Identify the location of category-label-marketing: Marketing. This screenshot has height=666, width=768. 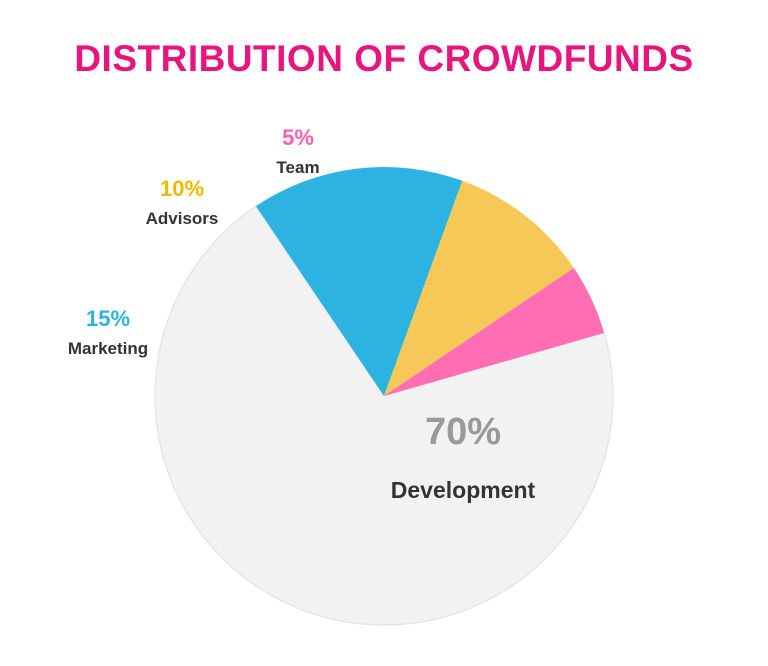
(108, 348).